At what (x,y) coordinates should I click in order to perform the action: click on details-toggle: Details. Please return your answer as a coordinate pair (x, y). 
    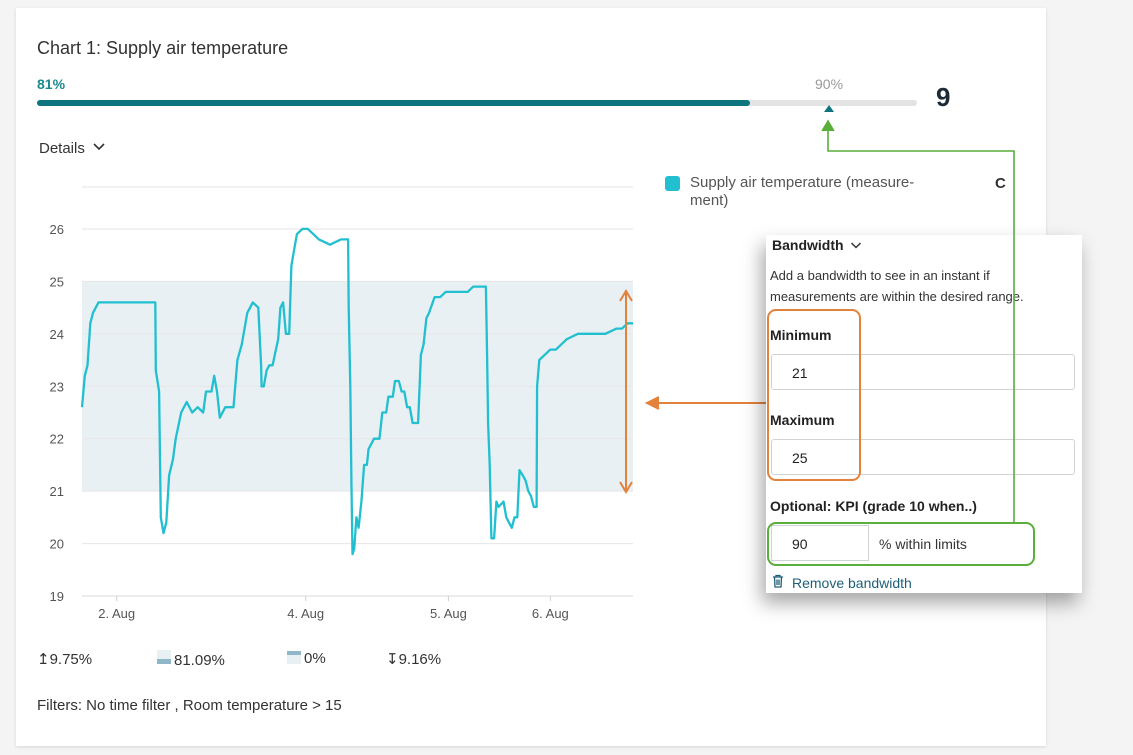
    Looking at the image, I should click on (72, 148).